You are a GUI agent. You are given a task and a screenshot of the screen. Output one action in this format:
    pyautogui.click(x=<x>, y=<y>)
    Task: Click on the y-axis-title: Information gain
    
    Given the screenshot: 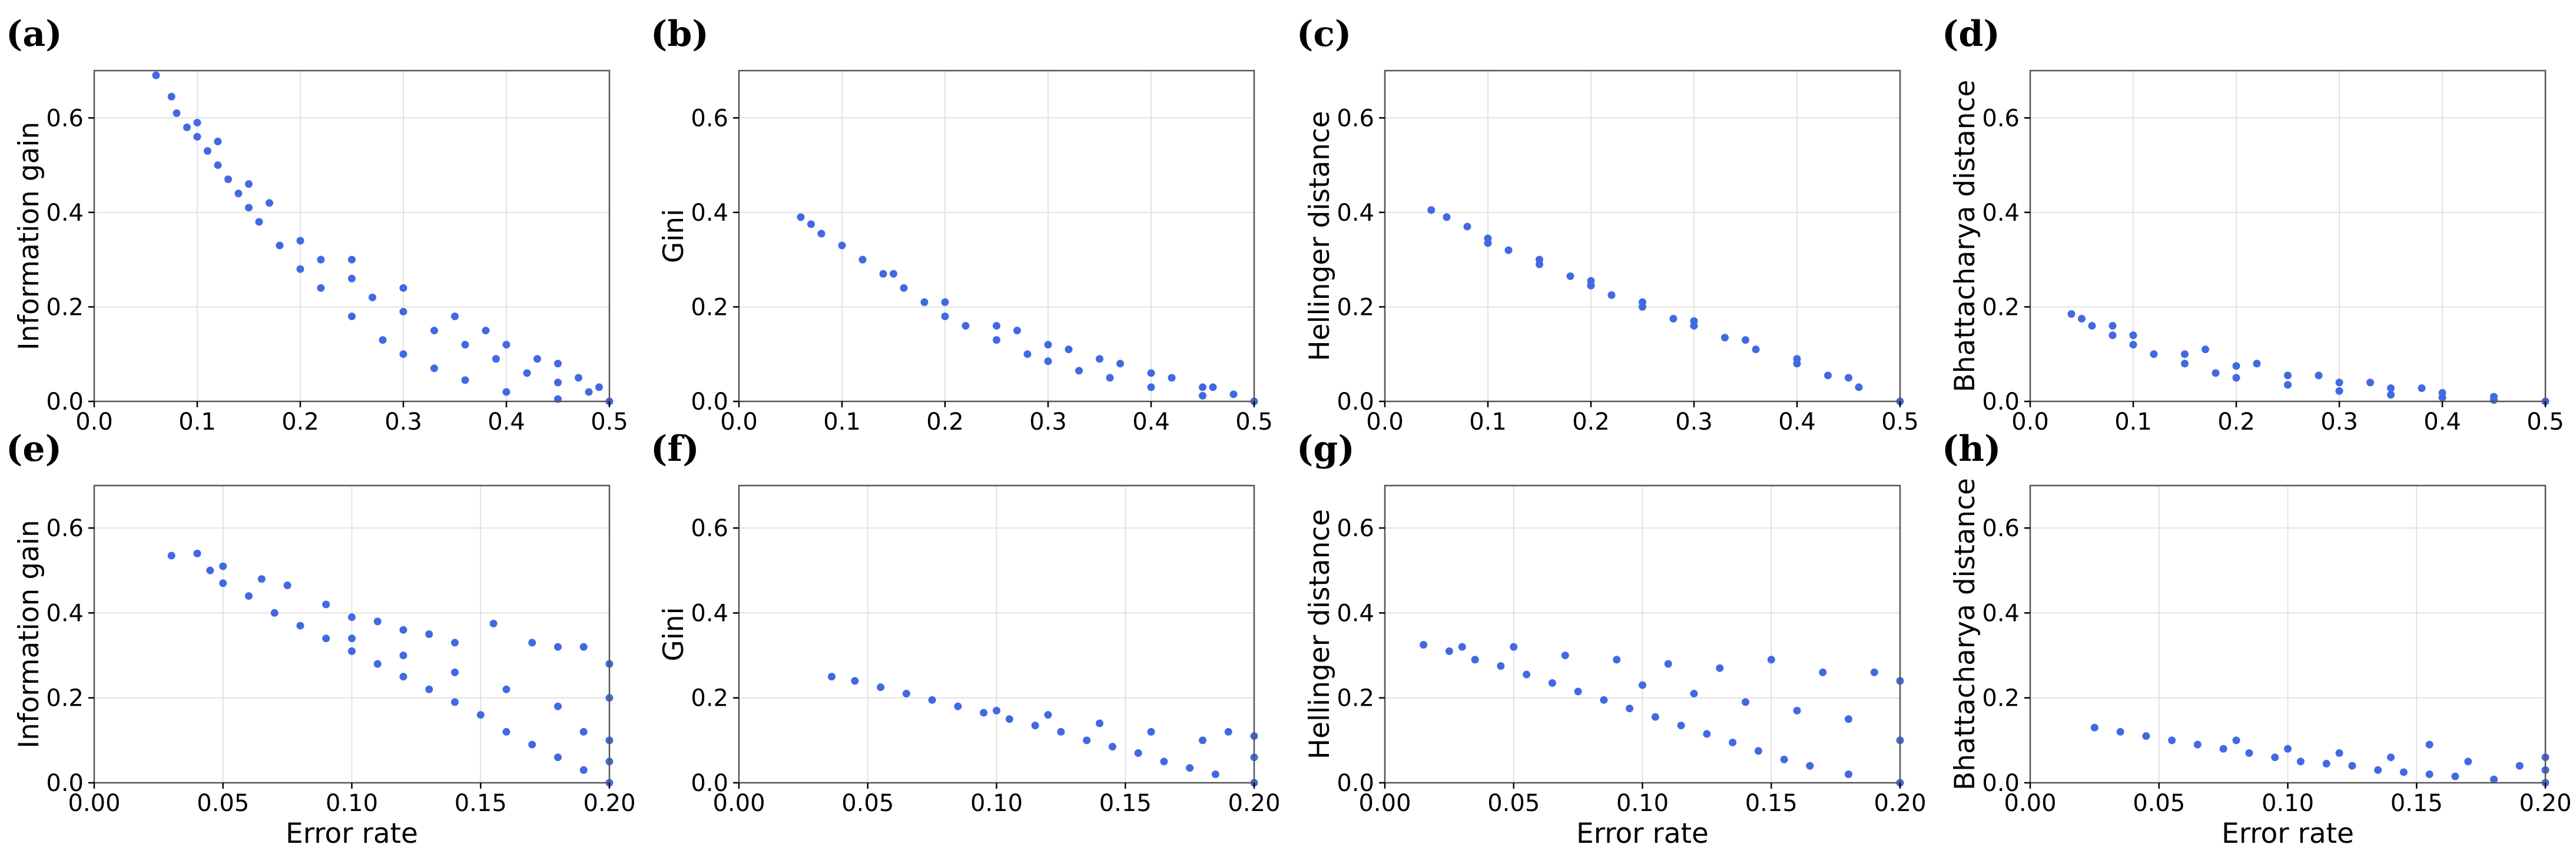 What is the action you would take?
    pyautogui.click(x=29, y=236)
    